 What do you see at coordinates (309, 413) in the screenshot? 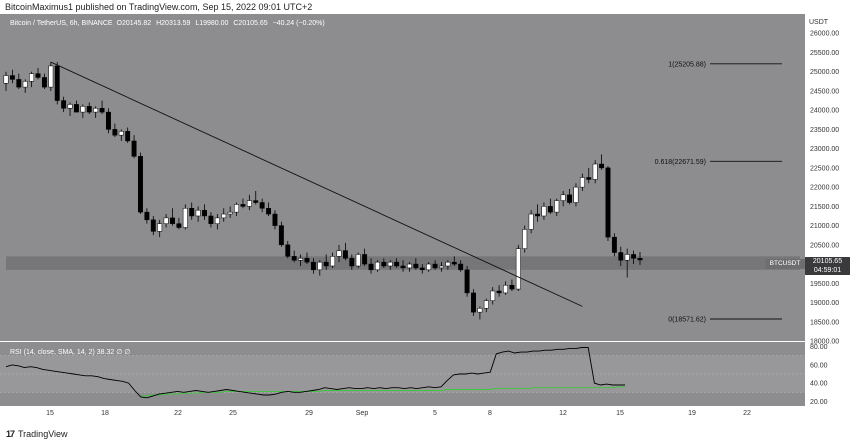
I see `time-tick-label: 29` at bounding box center [309, 413].